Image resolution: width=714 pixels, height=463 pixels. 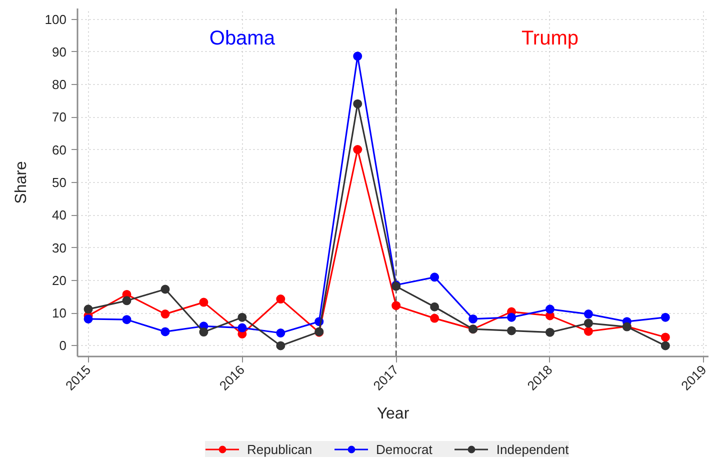 I want to click on y-tick-label: 90, so click(x=59, y=52).